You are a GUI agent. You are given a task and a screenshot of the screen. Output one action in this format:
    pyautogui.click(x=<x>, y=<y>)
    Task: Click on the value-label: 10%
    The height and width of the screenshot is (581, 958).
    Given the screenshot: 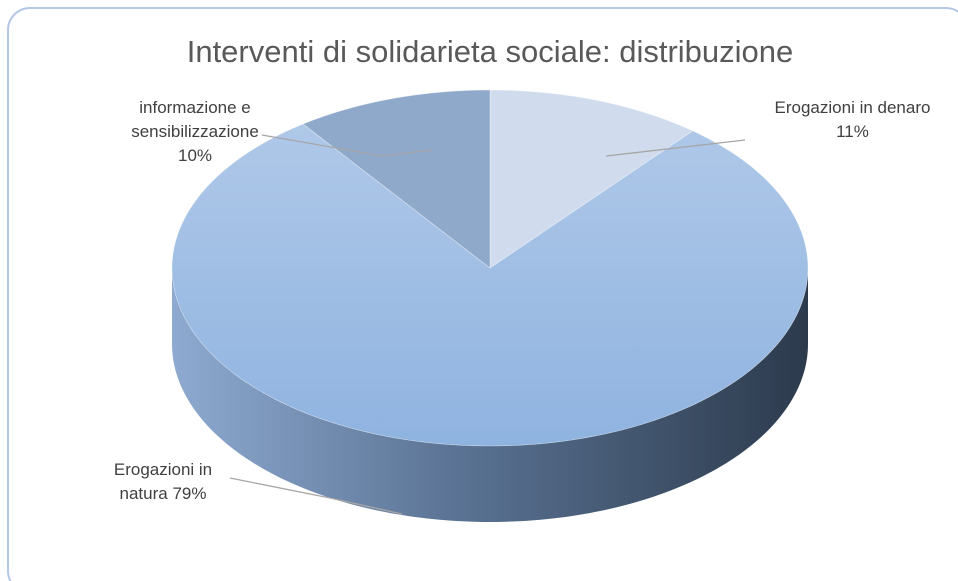 What is the action you would take?
    pyautogui.click(x=195, y=155)
    